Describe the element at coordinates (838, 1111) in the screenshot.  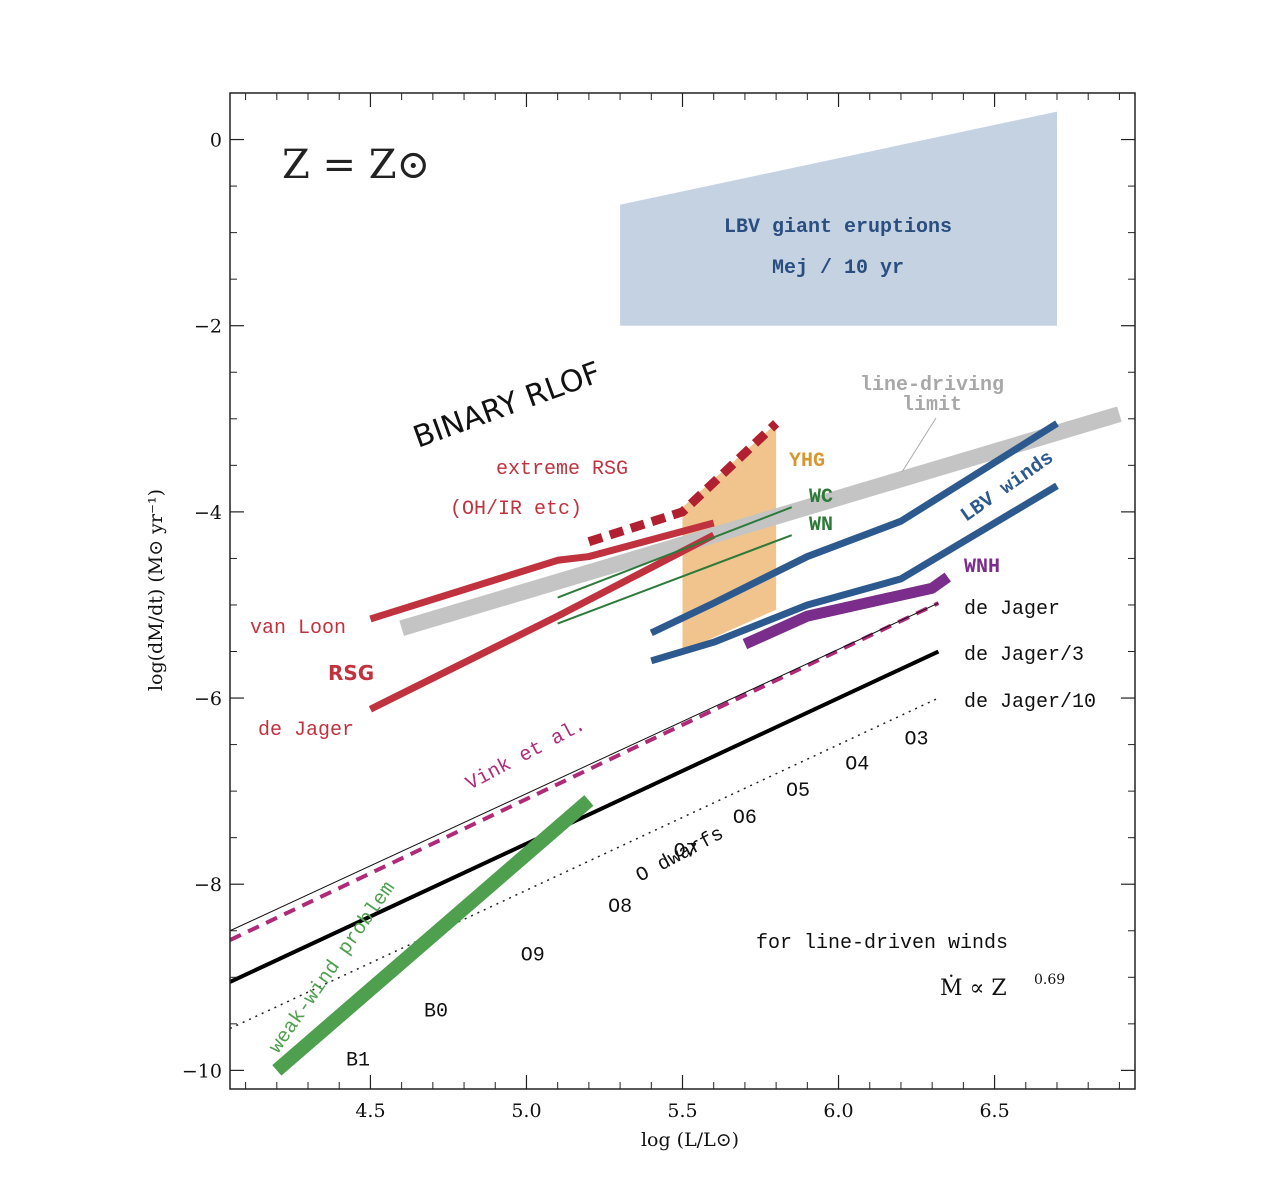
I see `x-tick-label: 6.0` at that location.